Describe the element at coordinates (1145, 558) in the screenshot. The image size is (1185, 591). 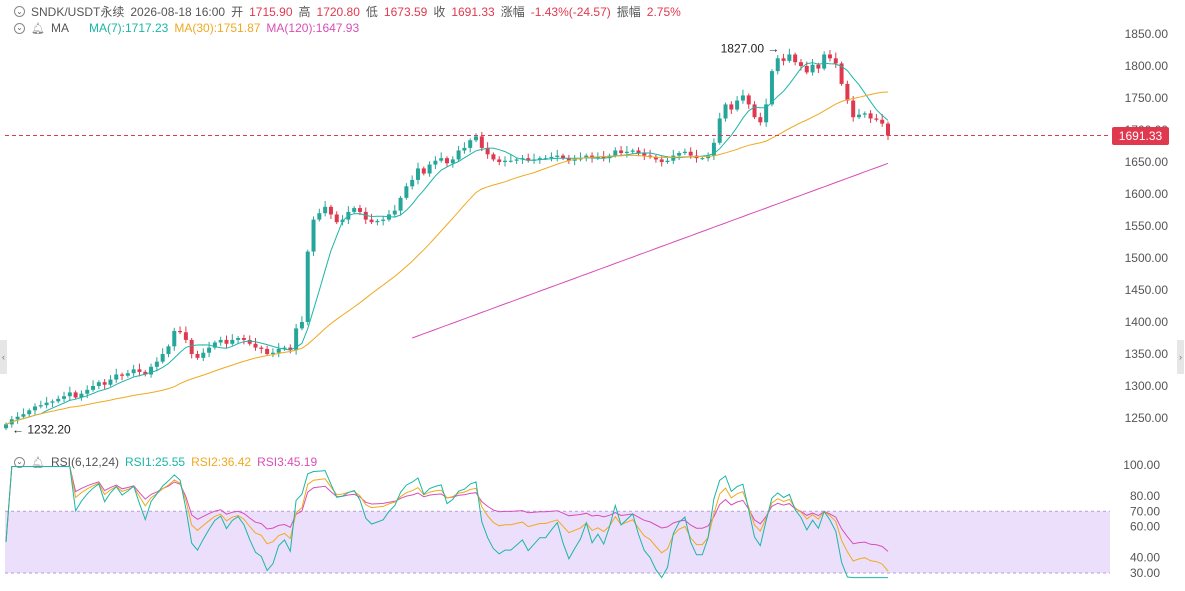
I see `rsi-axis-tick: 40.00` at that location.